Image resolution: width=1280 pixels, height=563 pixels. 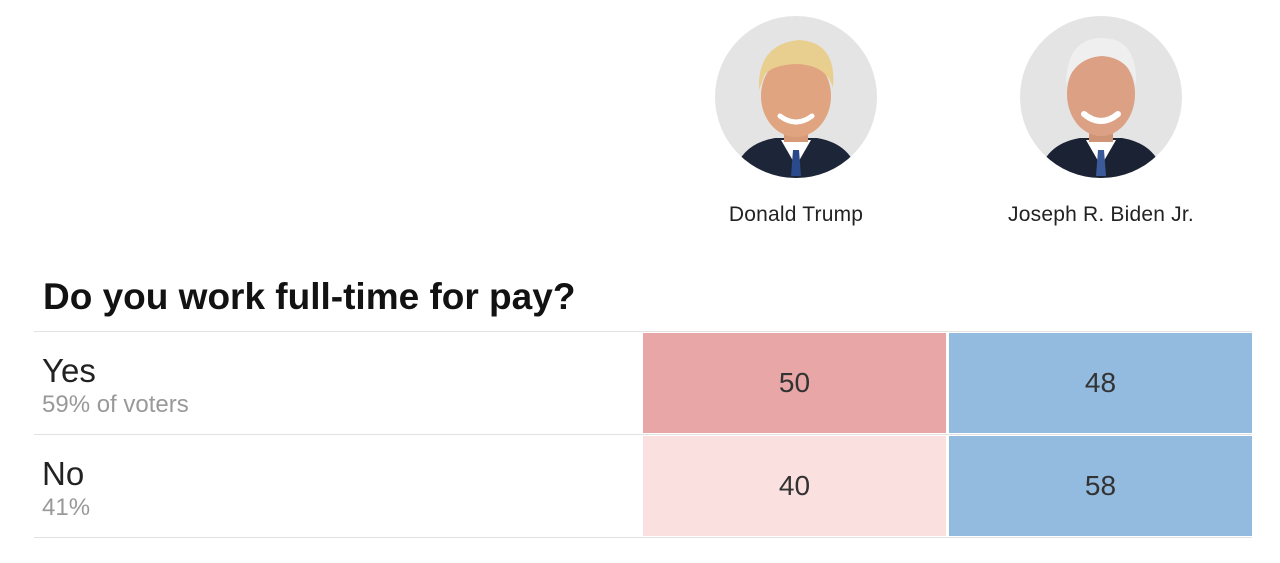 What do you see at coordinates (796, 97) in the screenshot?
I see `trump-portrait-image` at bounding box center [796, 97].